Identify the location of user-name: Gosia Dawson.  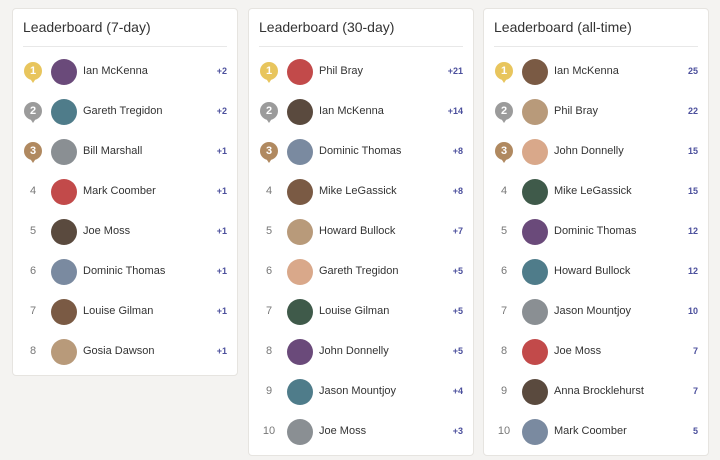
(119, 351).